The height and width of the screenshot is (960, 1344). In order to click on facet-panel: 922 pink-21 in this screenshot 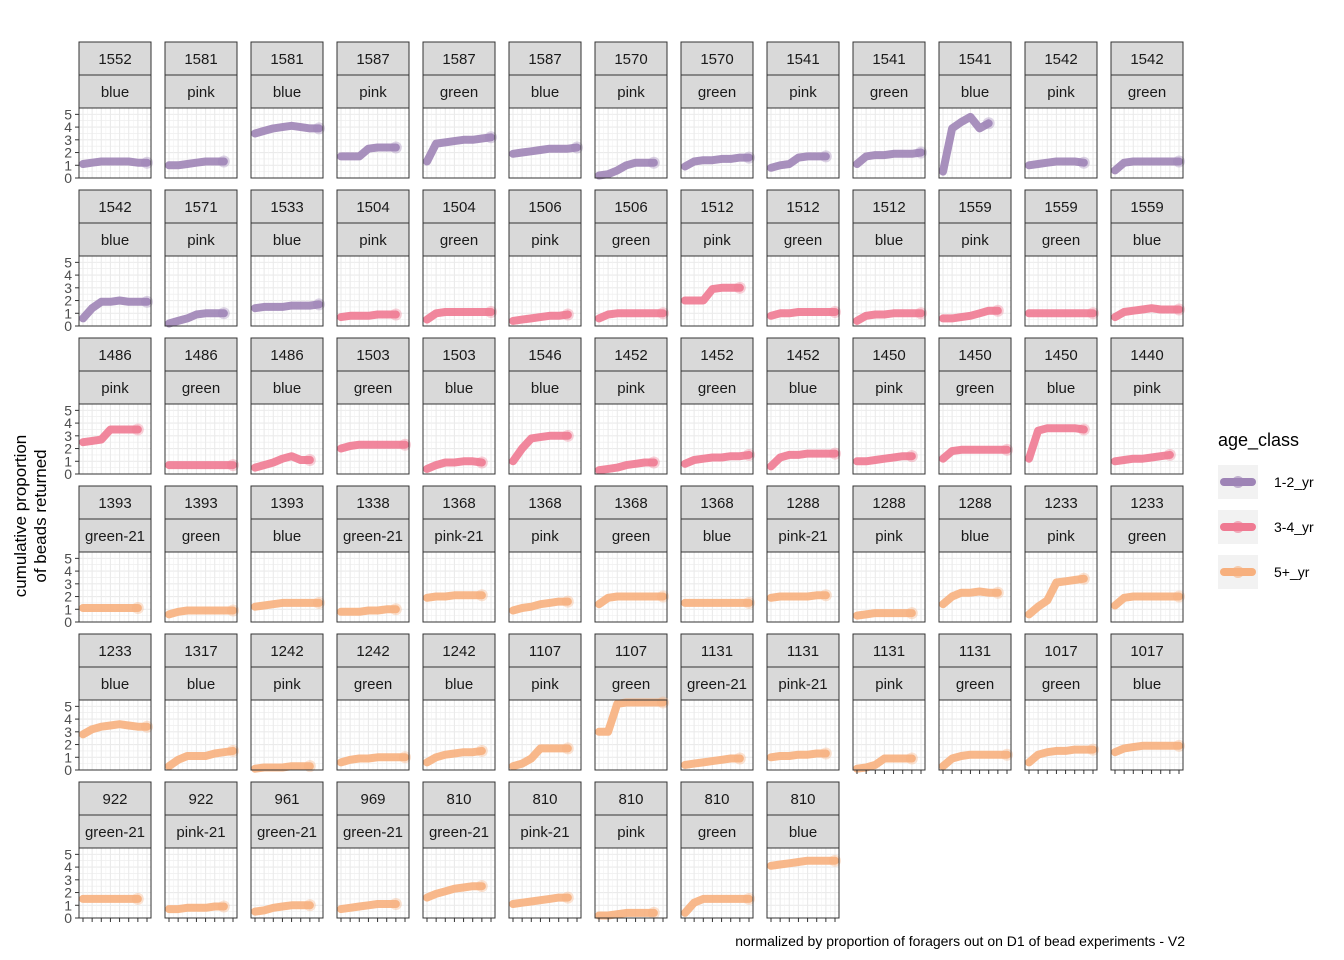, I will do `click(201, 851)`.